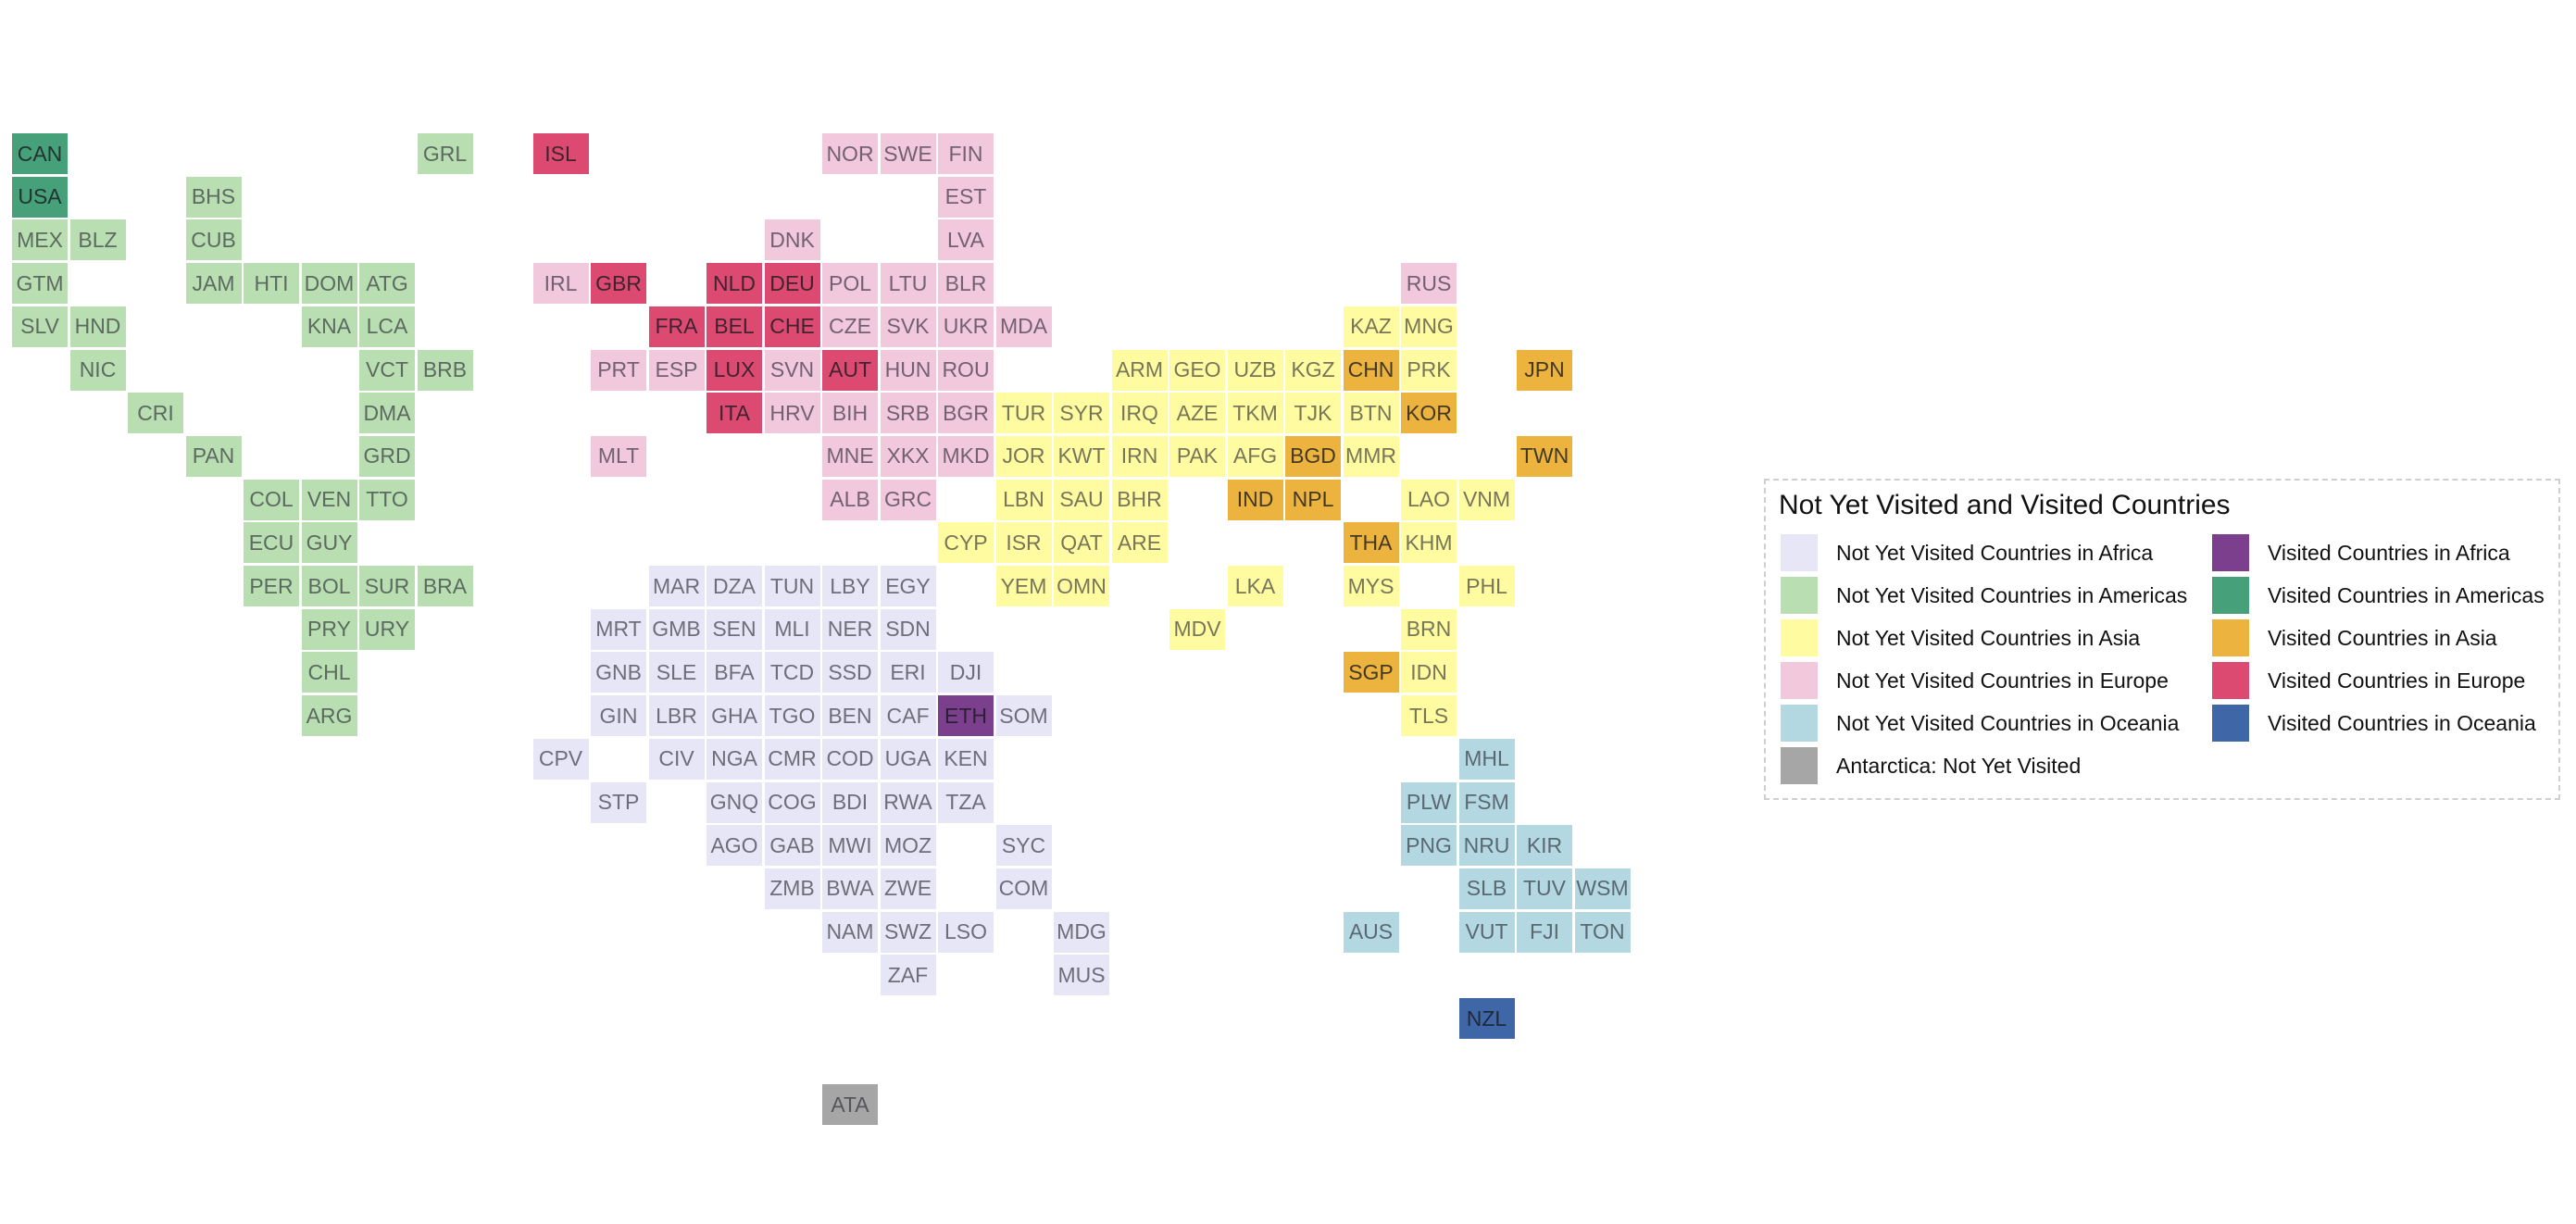 This screenshot has width=2576, height=1224. I want to click on country-tile-mdg: MDG, so click(1081, 932).